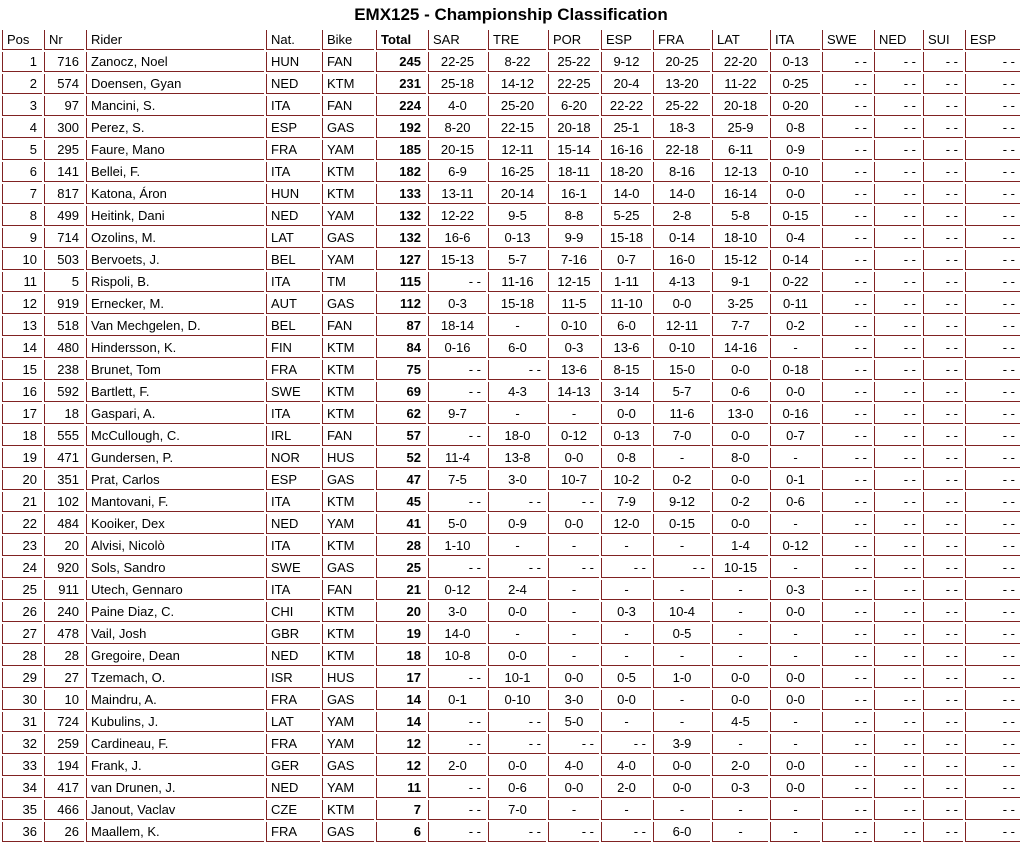 The image size is (1022, 844). Describe the element at coordinates (401, 84) in the screenshot. I see `total-cell: 231` at that location.